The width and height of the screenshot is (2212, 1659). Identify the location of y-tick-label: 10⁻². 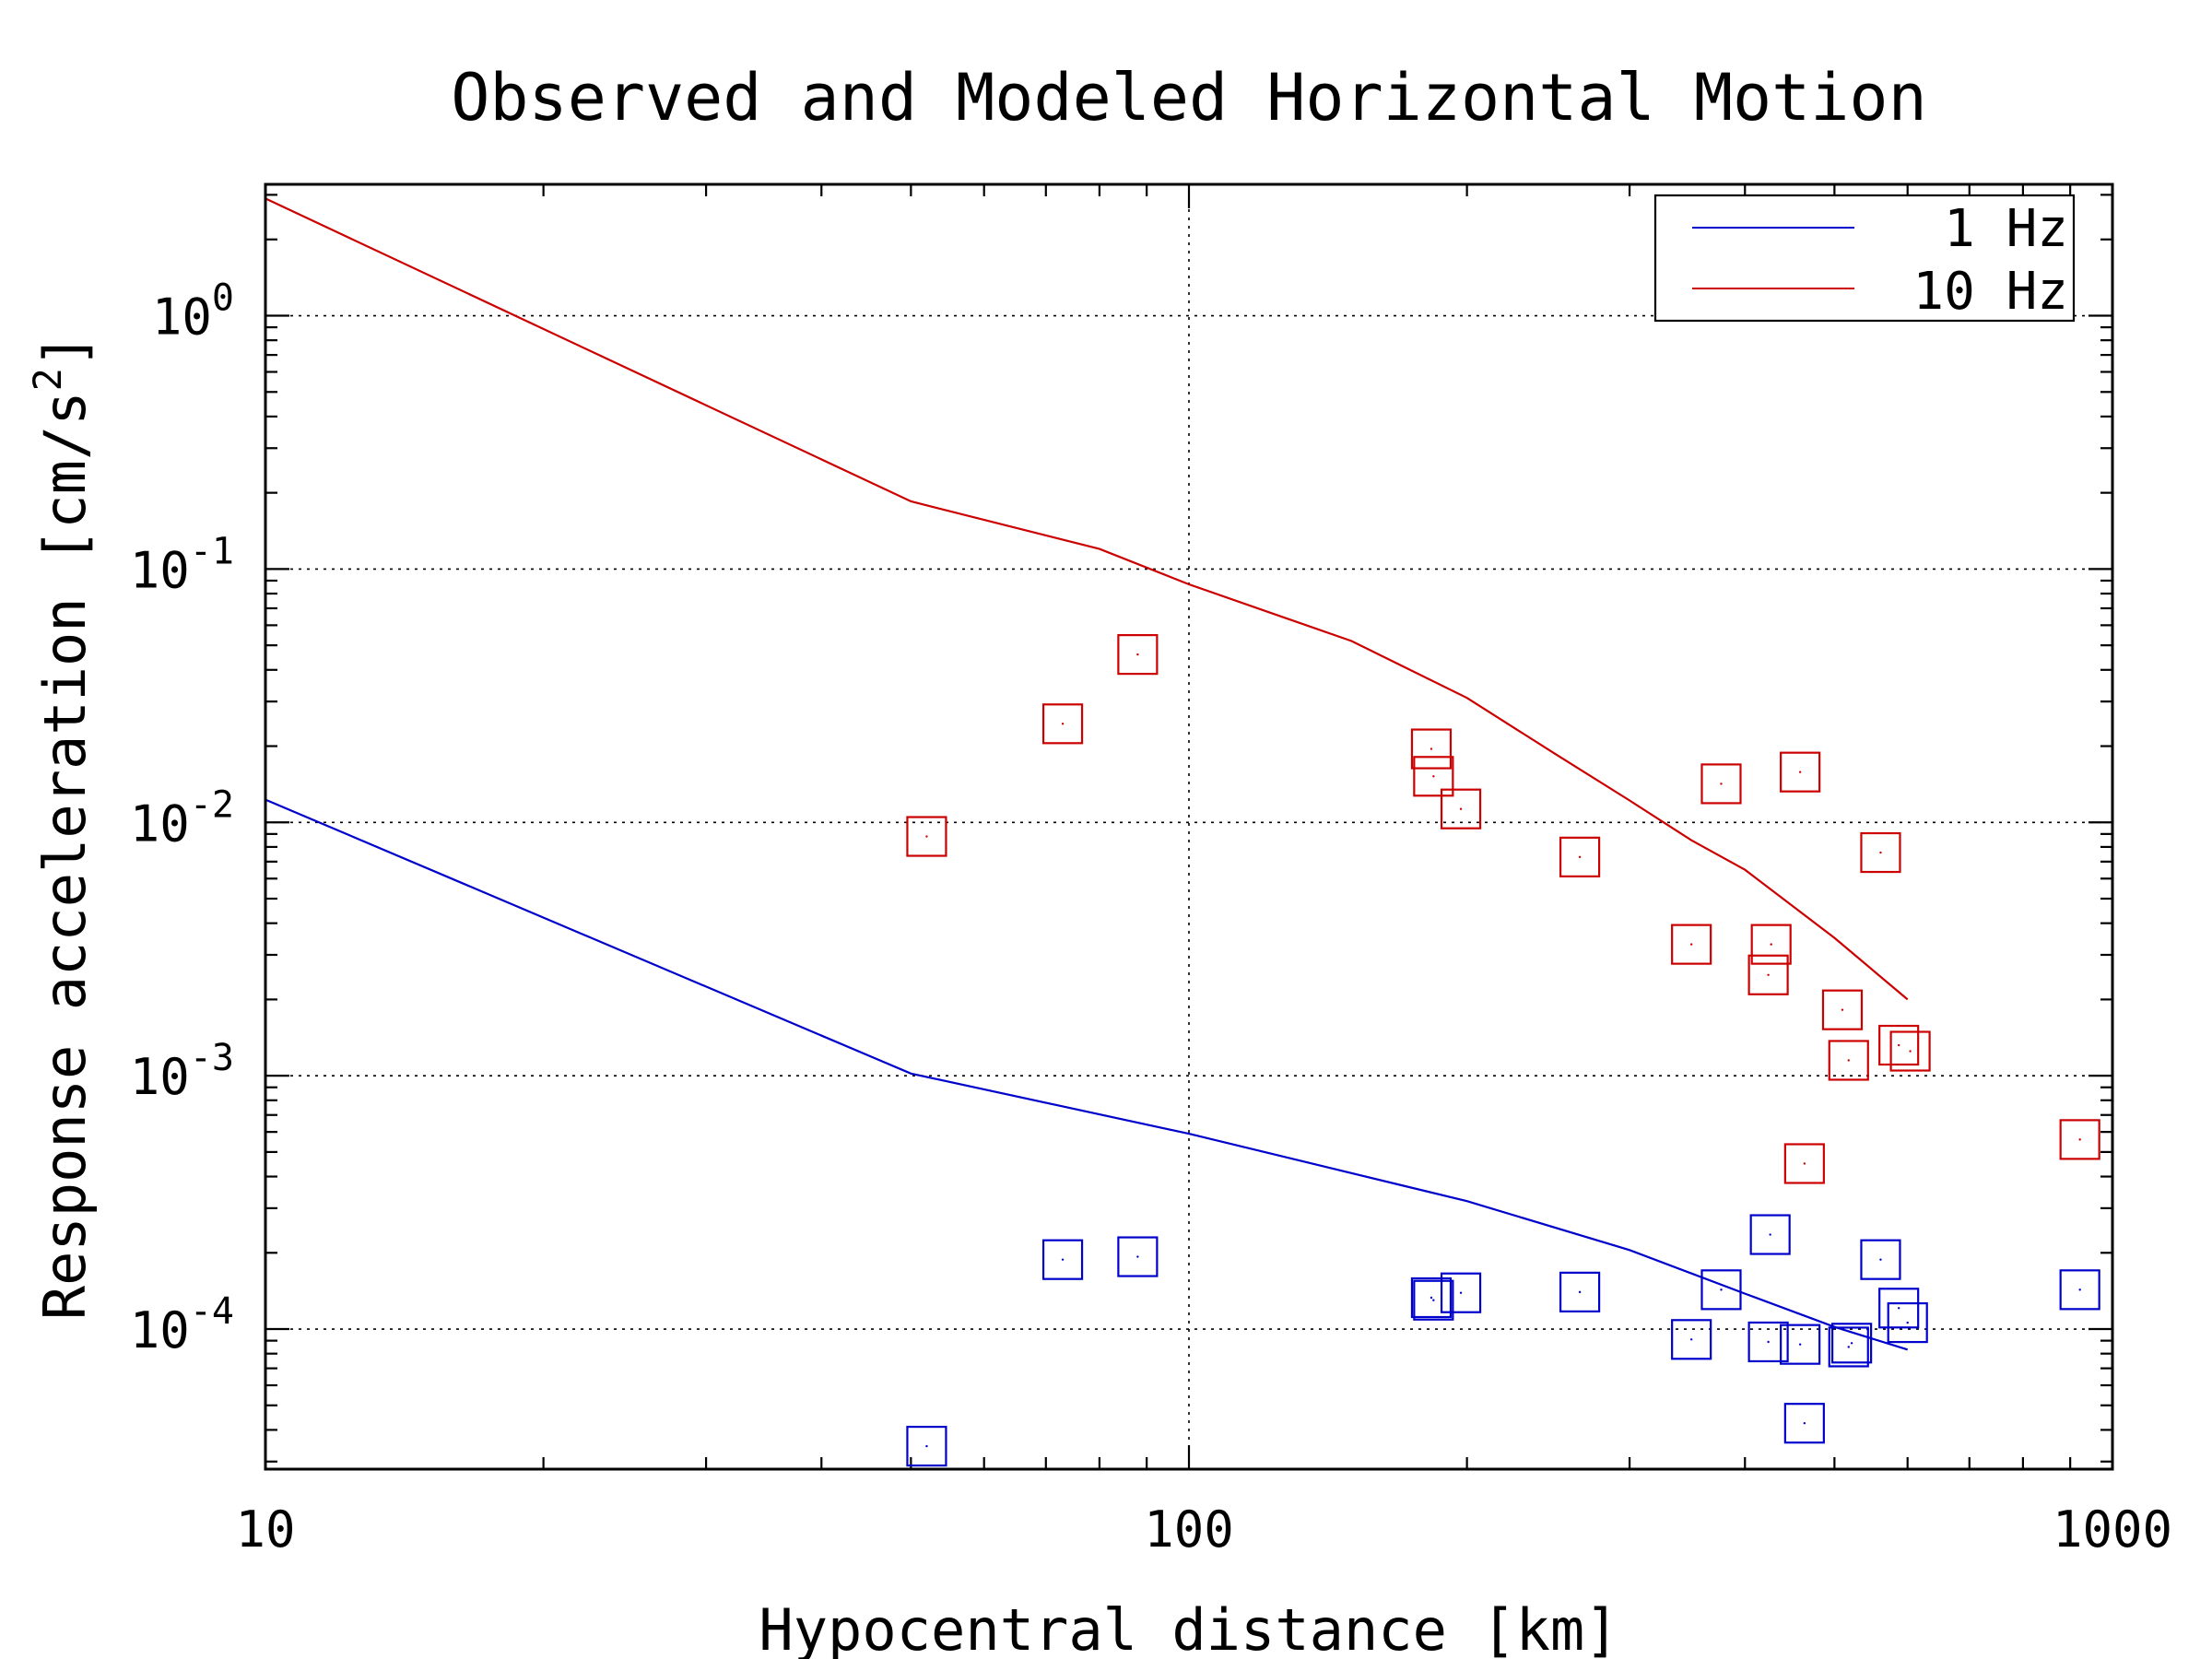
(182, 818).